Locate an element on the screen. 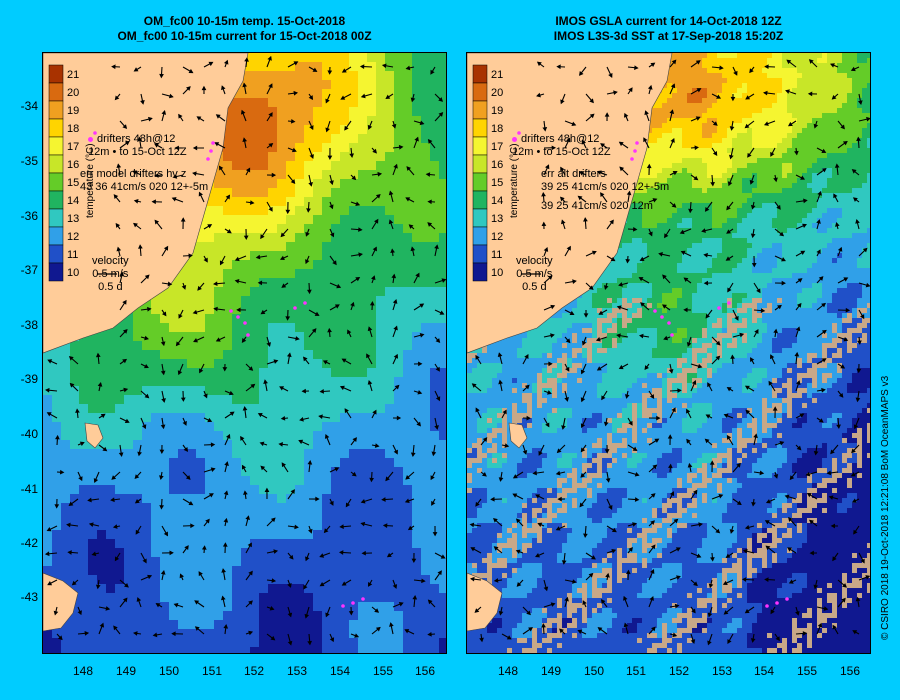 Image resolution: width=900 pixels, height=700 pixels. colorbar-tick: 12 is located at coordinates (73, 237).